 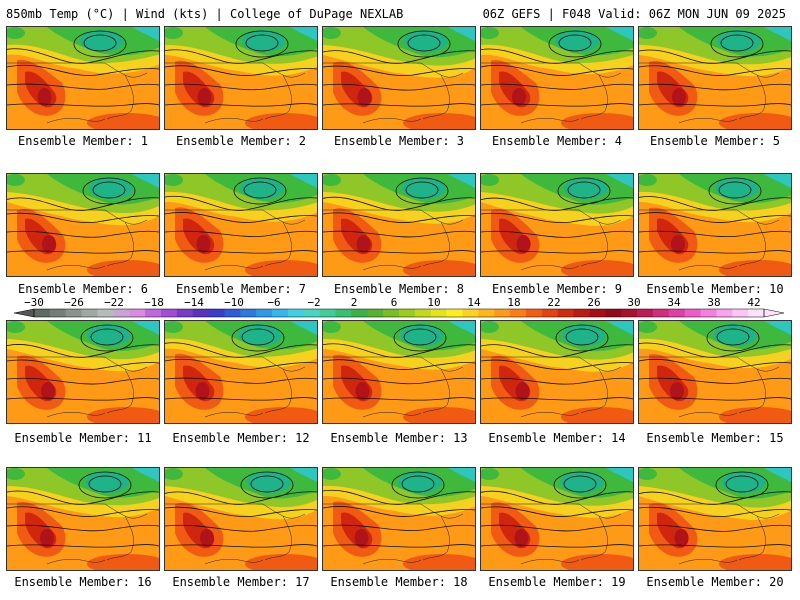 I want to click on colorbar-tick-label: 18, so click(x=514, y=302).